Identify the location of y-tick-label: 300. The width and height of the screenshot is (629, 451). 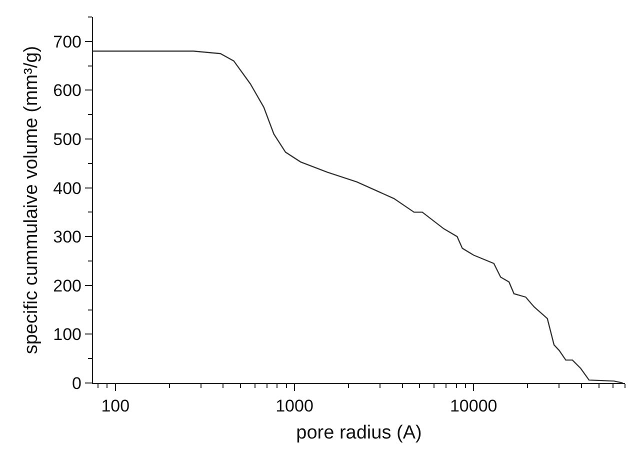
(67, 237).